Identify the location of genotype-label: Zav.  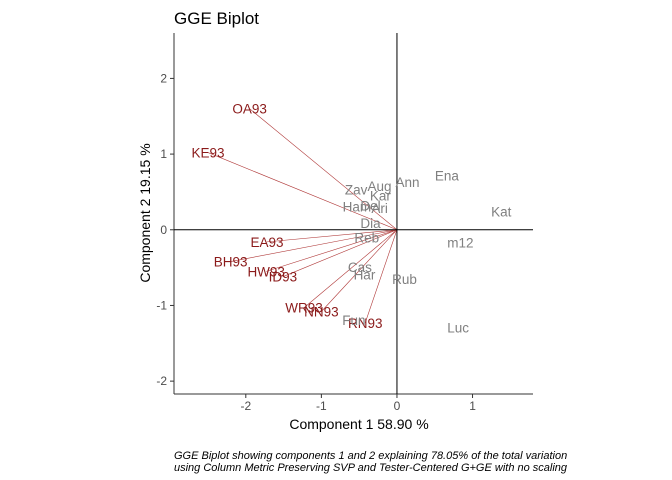
(356, 190).